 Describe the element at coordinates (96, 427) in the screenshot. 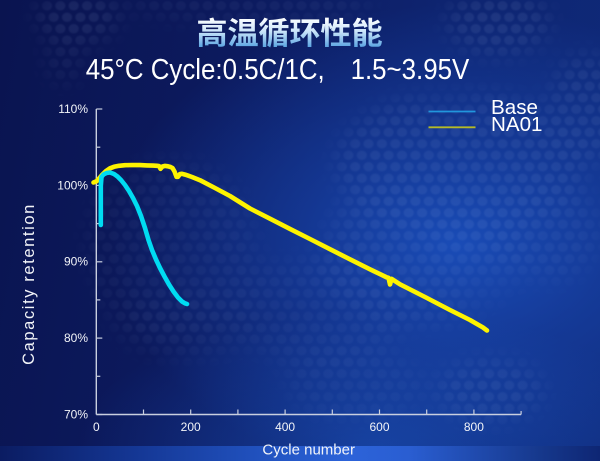

I see `svg-text: 0` at that location.